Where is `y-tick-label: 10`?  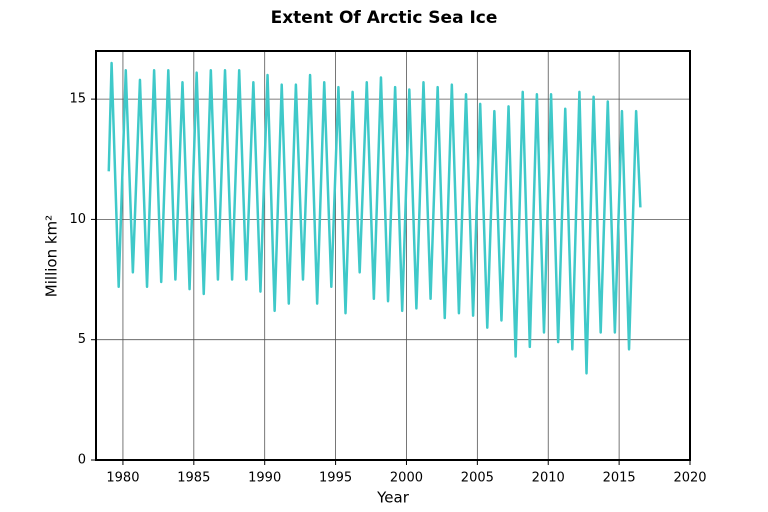
y-tick-label: 10 is located at coordinates (77, 219).